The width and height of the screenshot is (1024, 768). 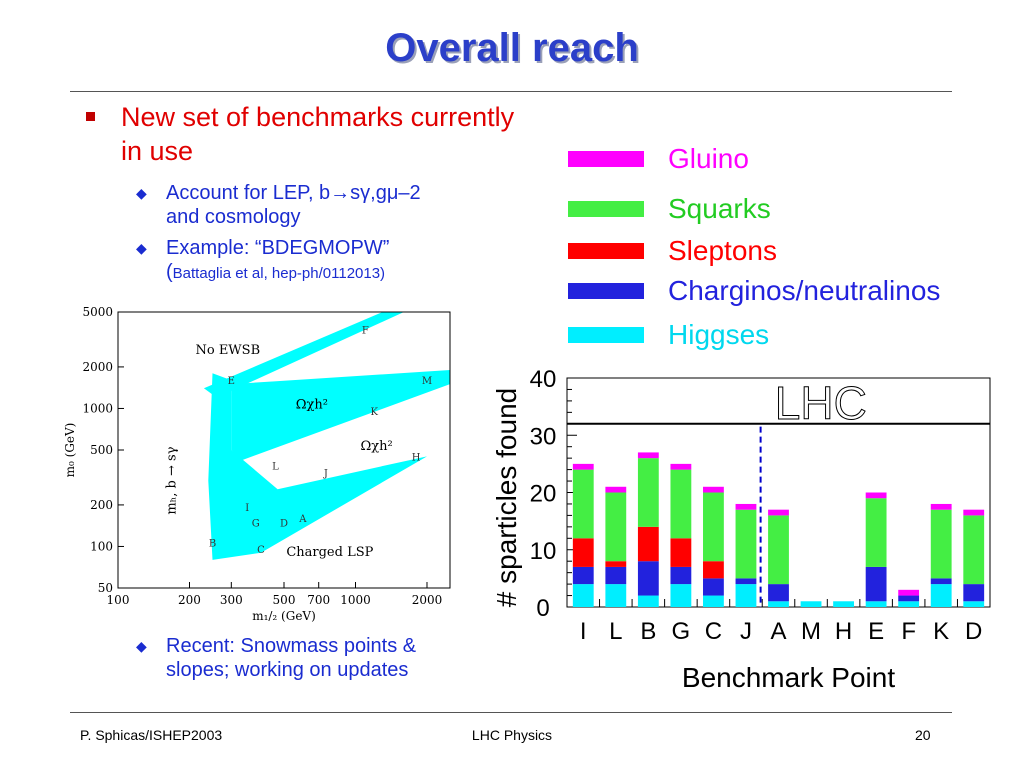 I want to click on benchmark-point-F: F, so click(x=365, y=330).